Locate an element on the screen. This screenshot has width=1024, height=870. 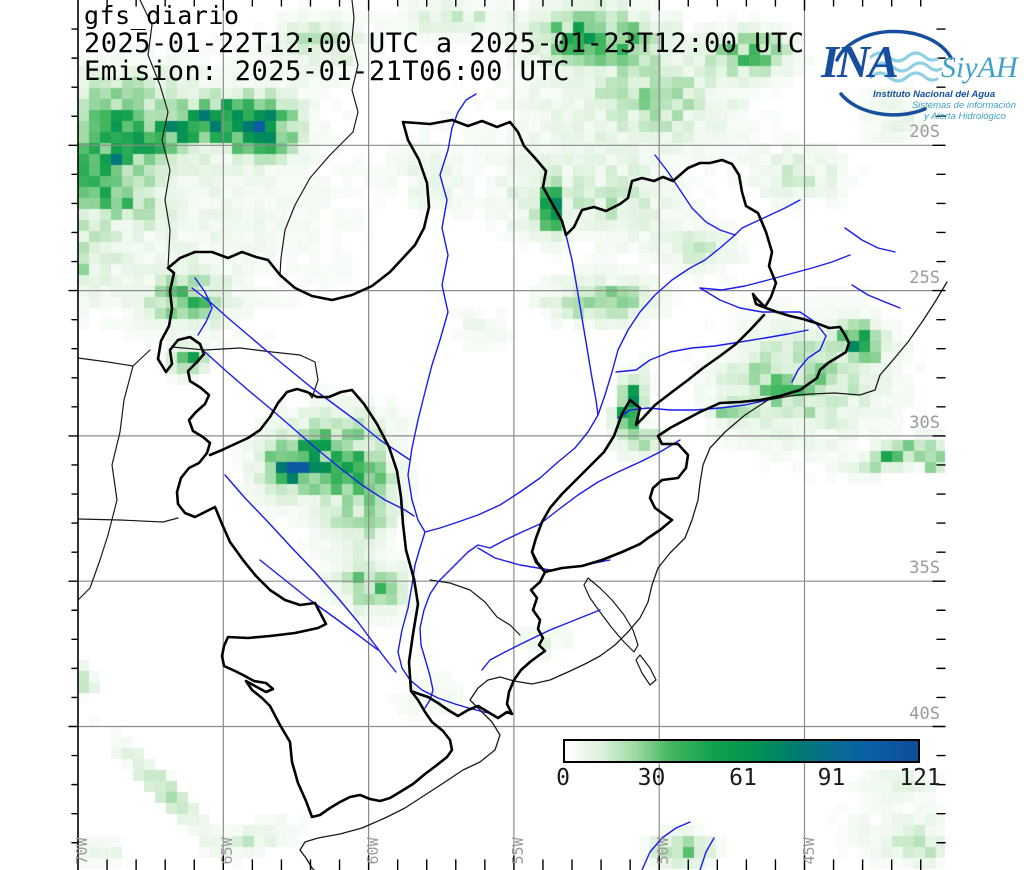
colorbar-tick-30: 30 is located at coordinates (651, 778).